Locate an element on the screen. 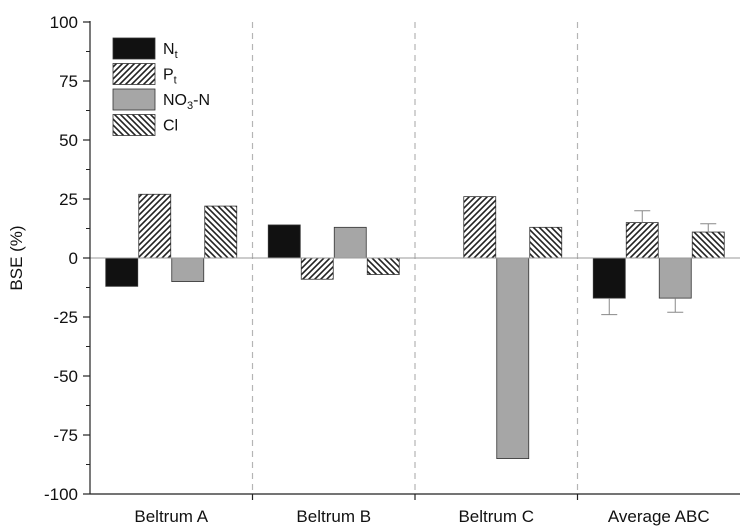 This screenshot has height=527, width=740. legend-label: Pt is located at coordinates (170, 77).